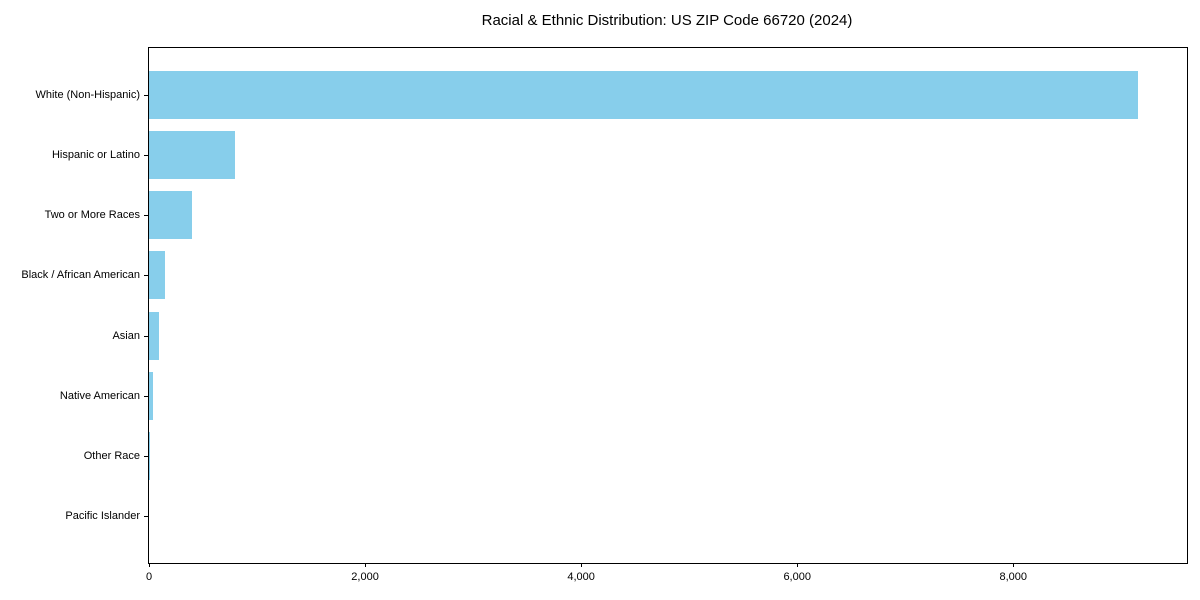  I want to click on y-tick-label-hispanic-or-latino: Hispanic or Latino, so click(95, 155).